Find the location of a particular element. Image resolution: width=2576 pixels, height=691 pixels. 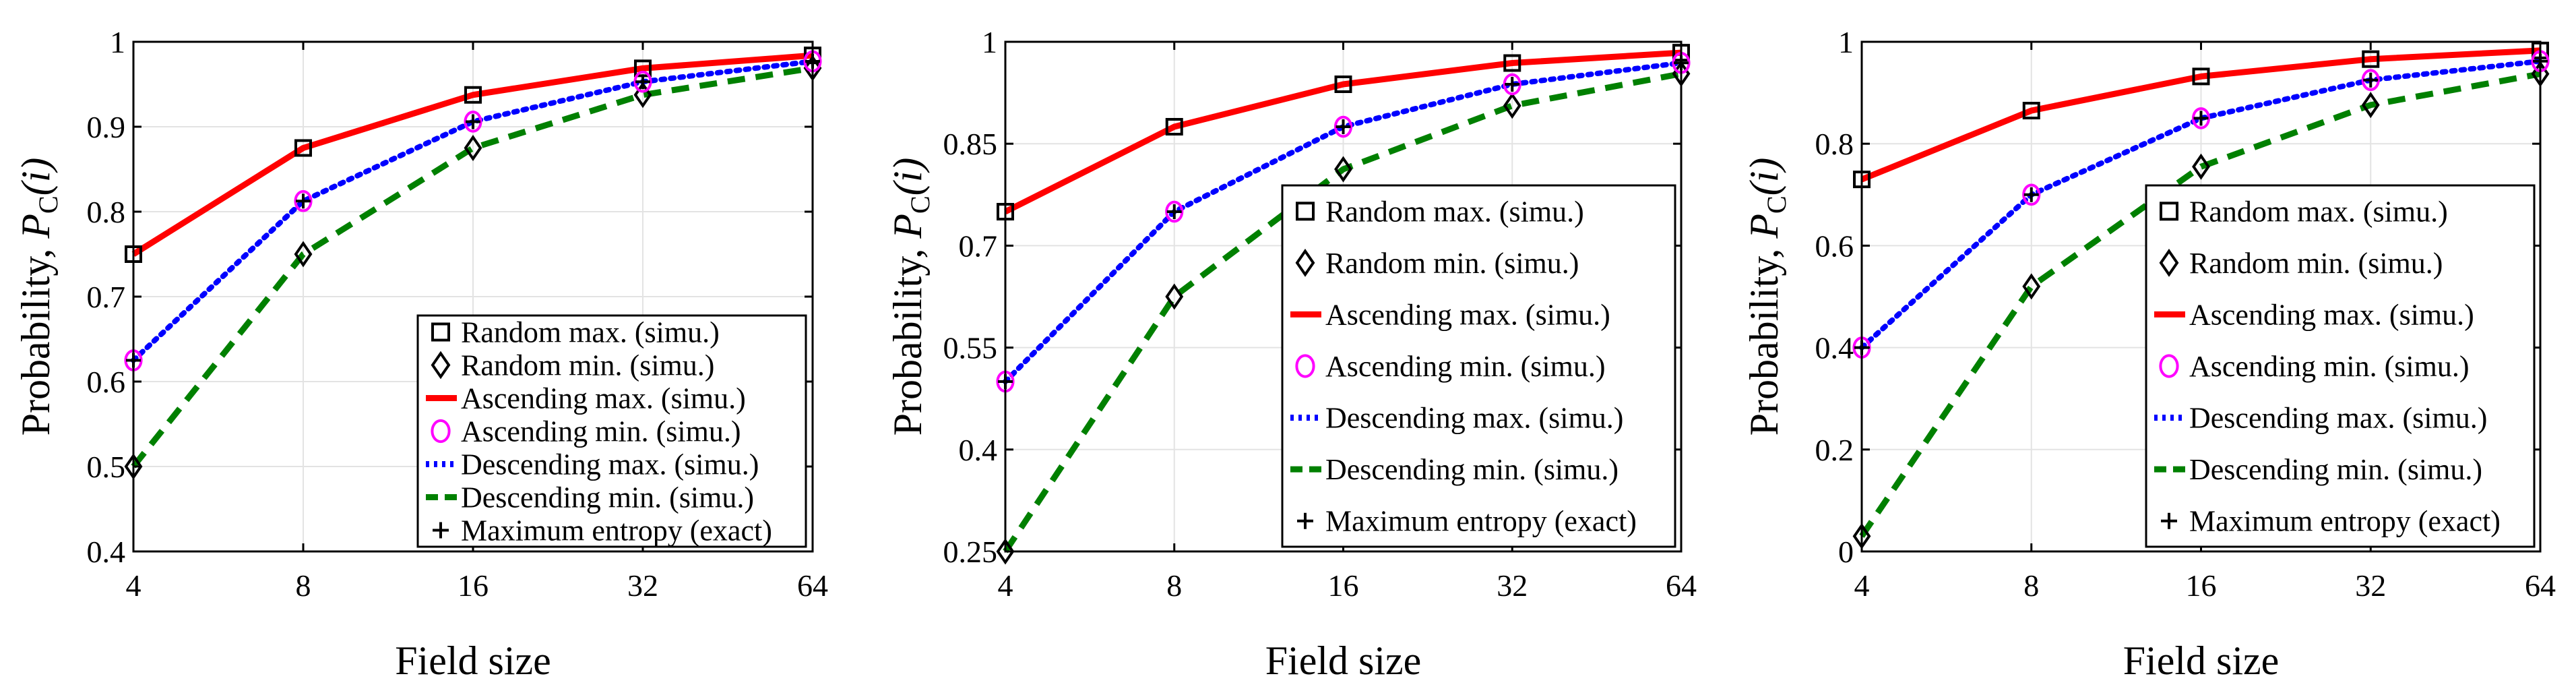

y-tick-label: 0.25 is located at coordinates (970, 552).